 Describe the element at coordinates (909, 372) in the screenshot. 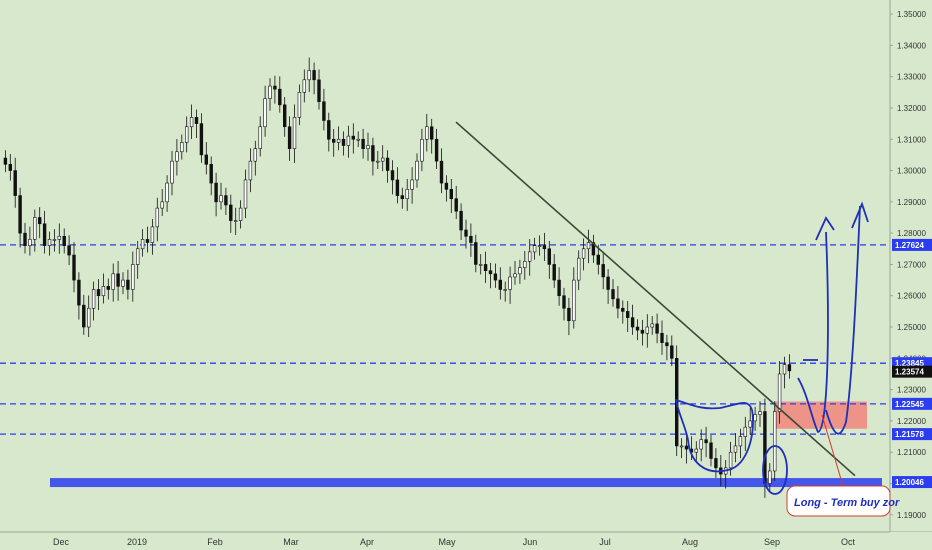

I see `price-badge-label-1.23574: 1.23574` at that location.